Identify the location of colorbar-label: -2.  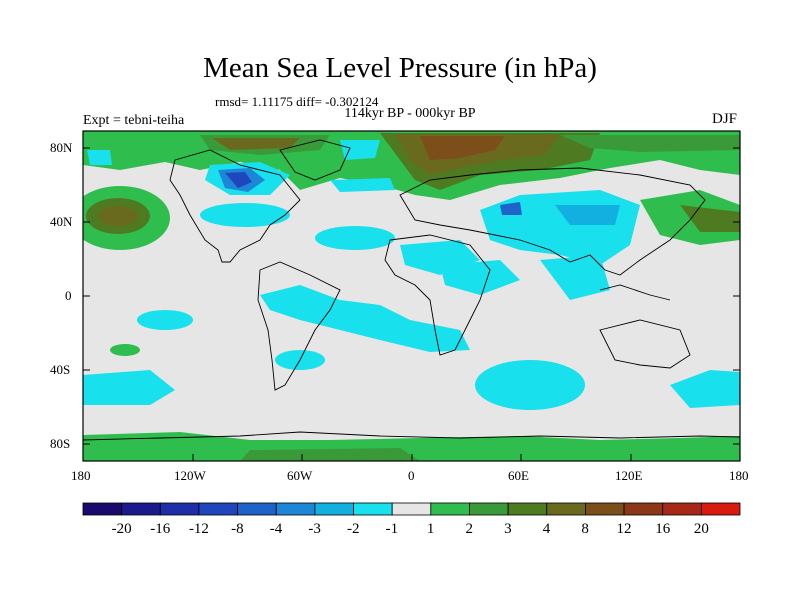
(353, 529).